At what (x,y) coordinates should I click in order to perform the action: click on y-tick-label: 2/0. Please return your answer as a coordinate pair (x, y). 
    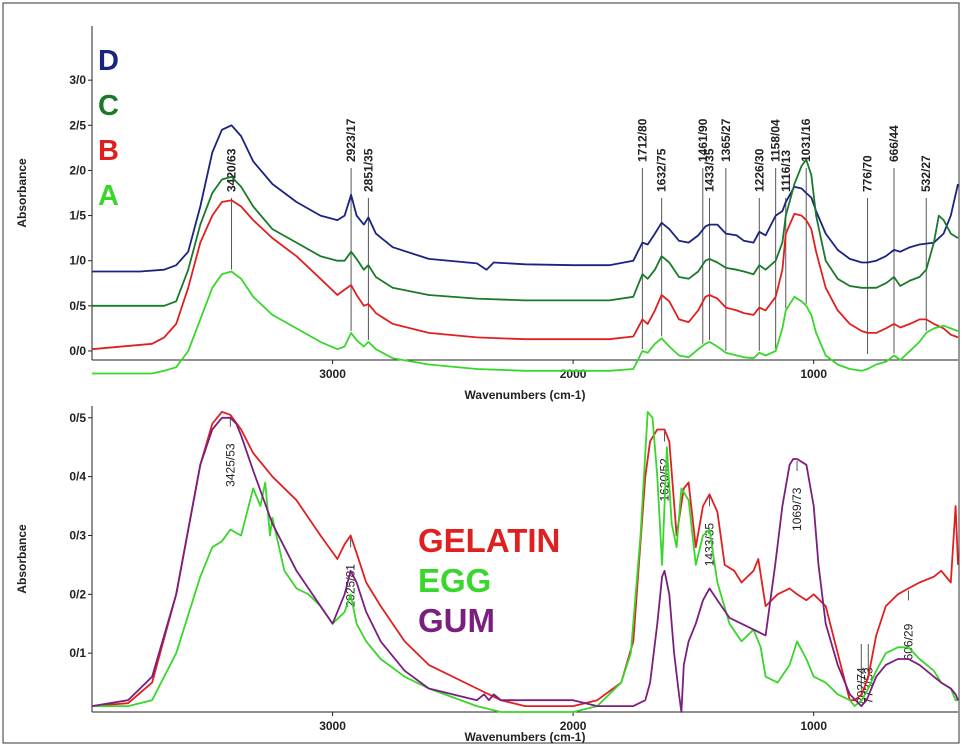
    Looking at the image, I should click on (77, 170).